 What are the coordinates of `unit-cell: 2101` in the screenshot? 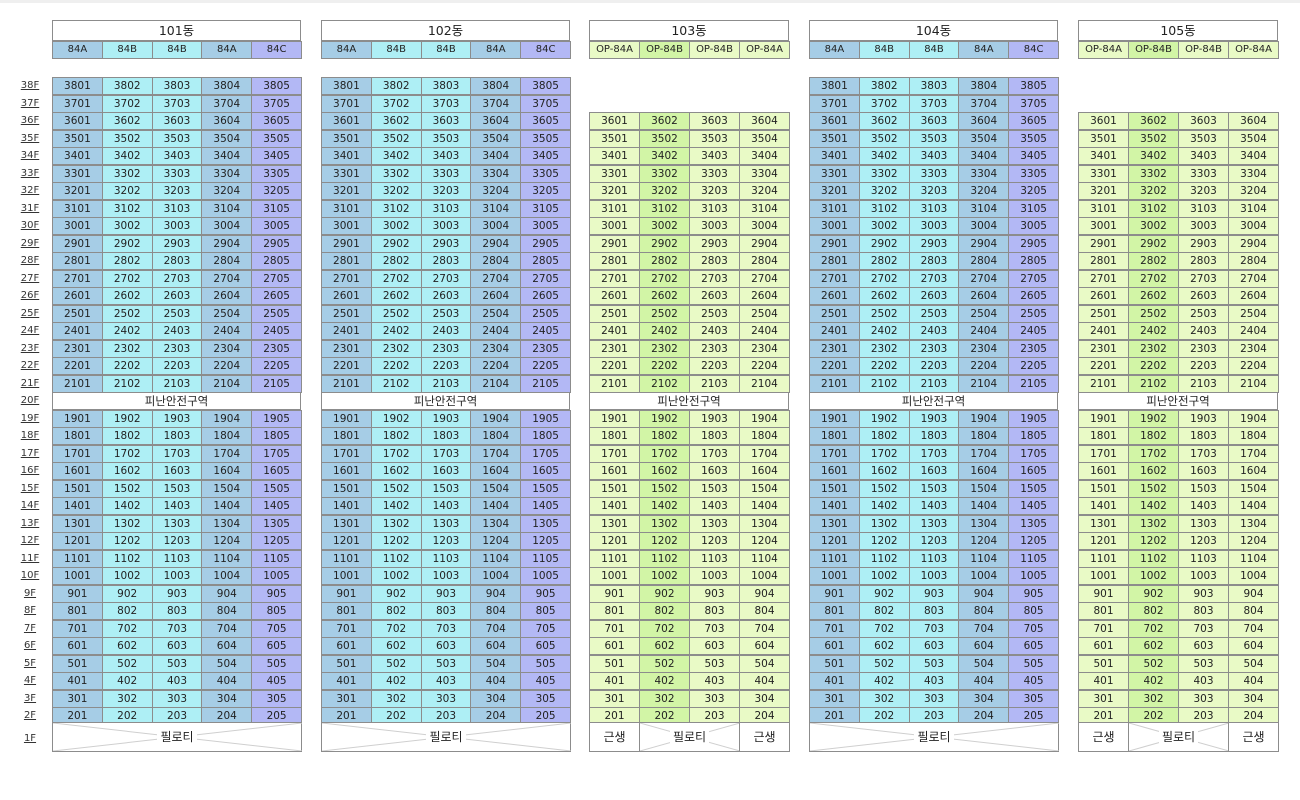 It's located at (1103, 383).